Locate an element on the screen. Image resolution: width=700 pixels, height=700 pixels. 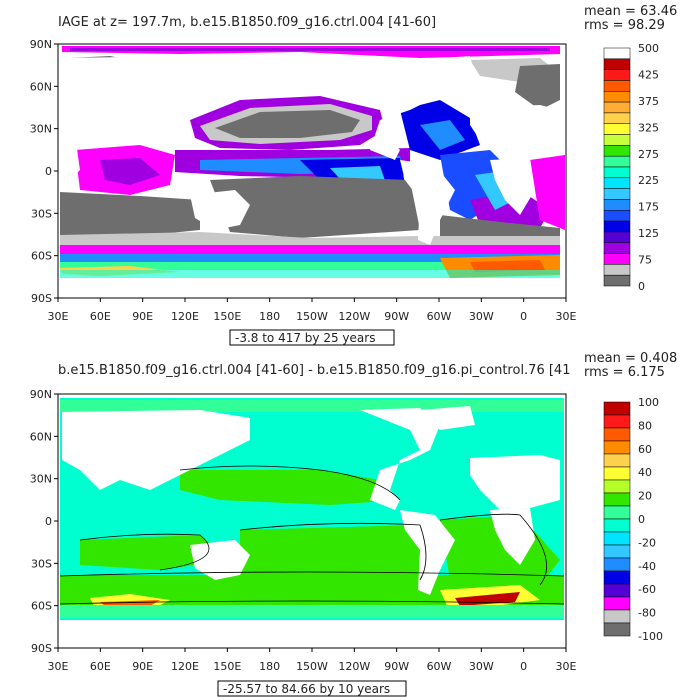
panel-2-land-eurasia is located at coordinates (156, 450).